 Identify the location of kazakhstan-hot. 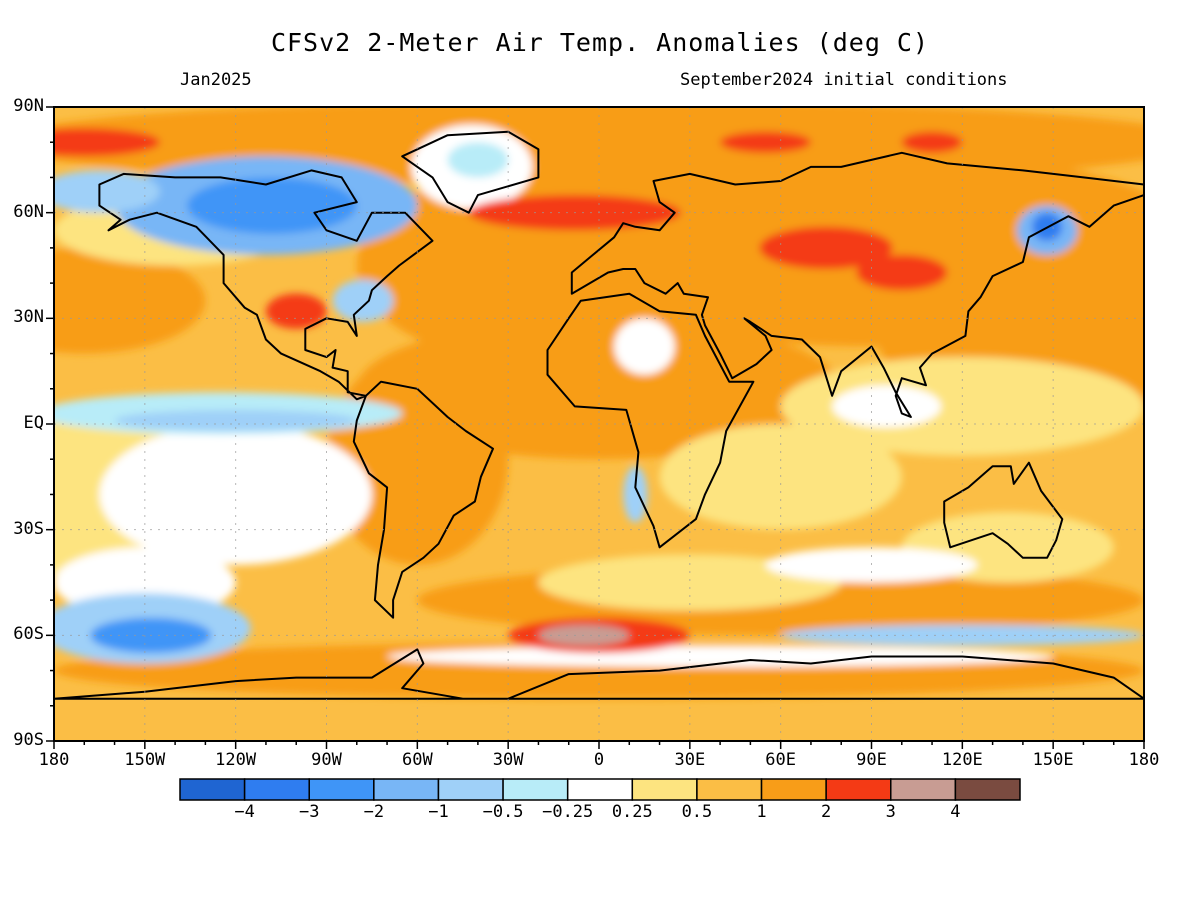
(826, 248).